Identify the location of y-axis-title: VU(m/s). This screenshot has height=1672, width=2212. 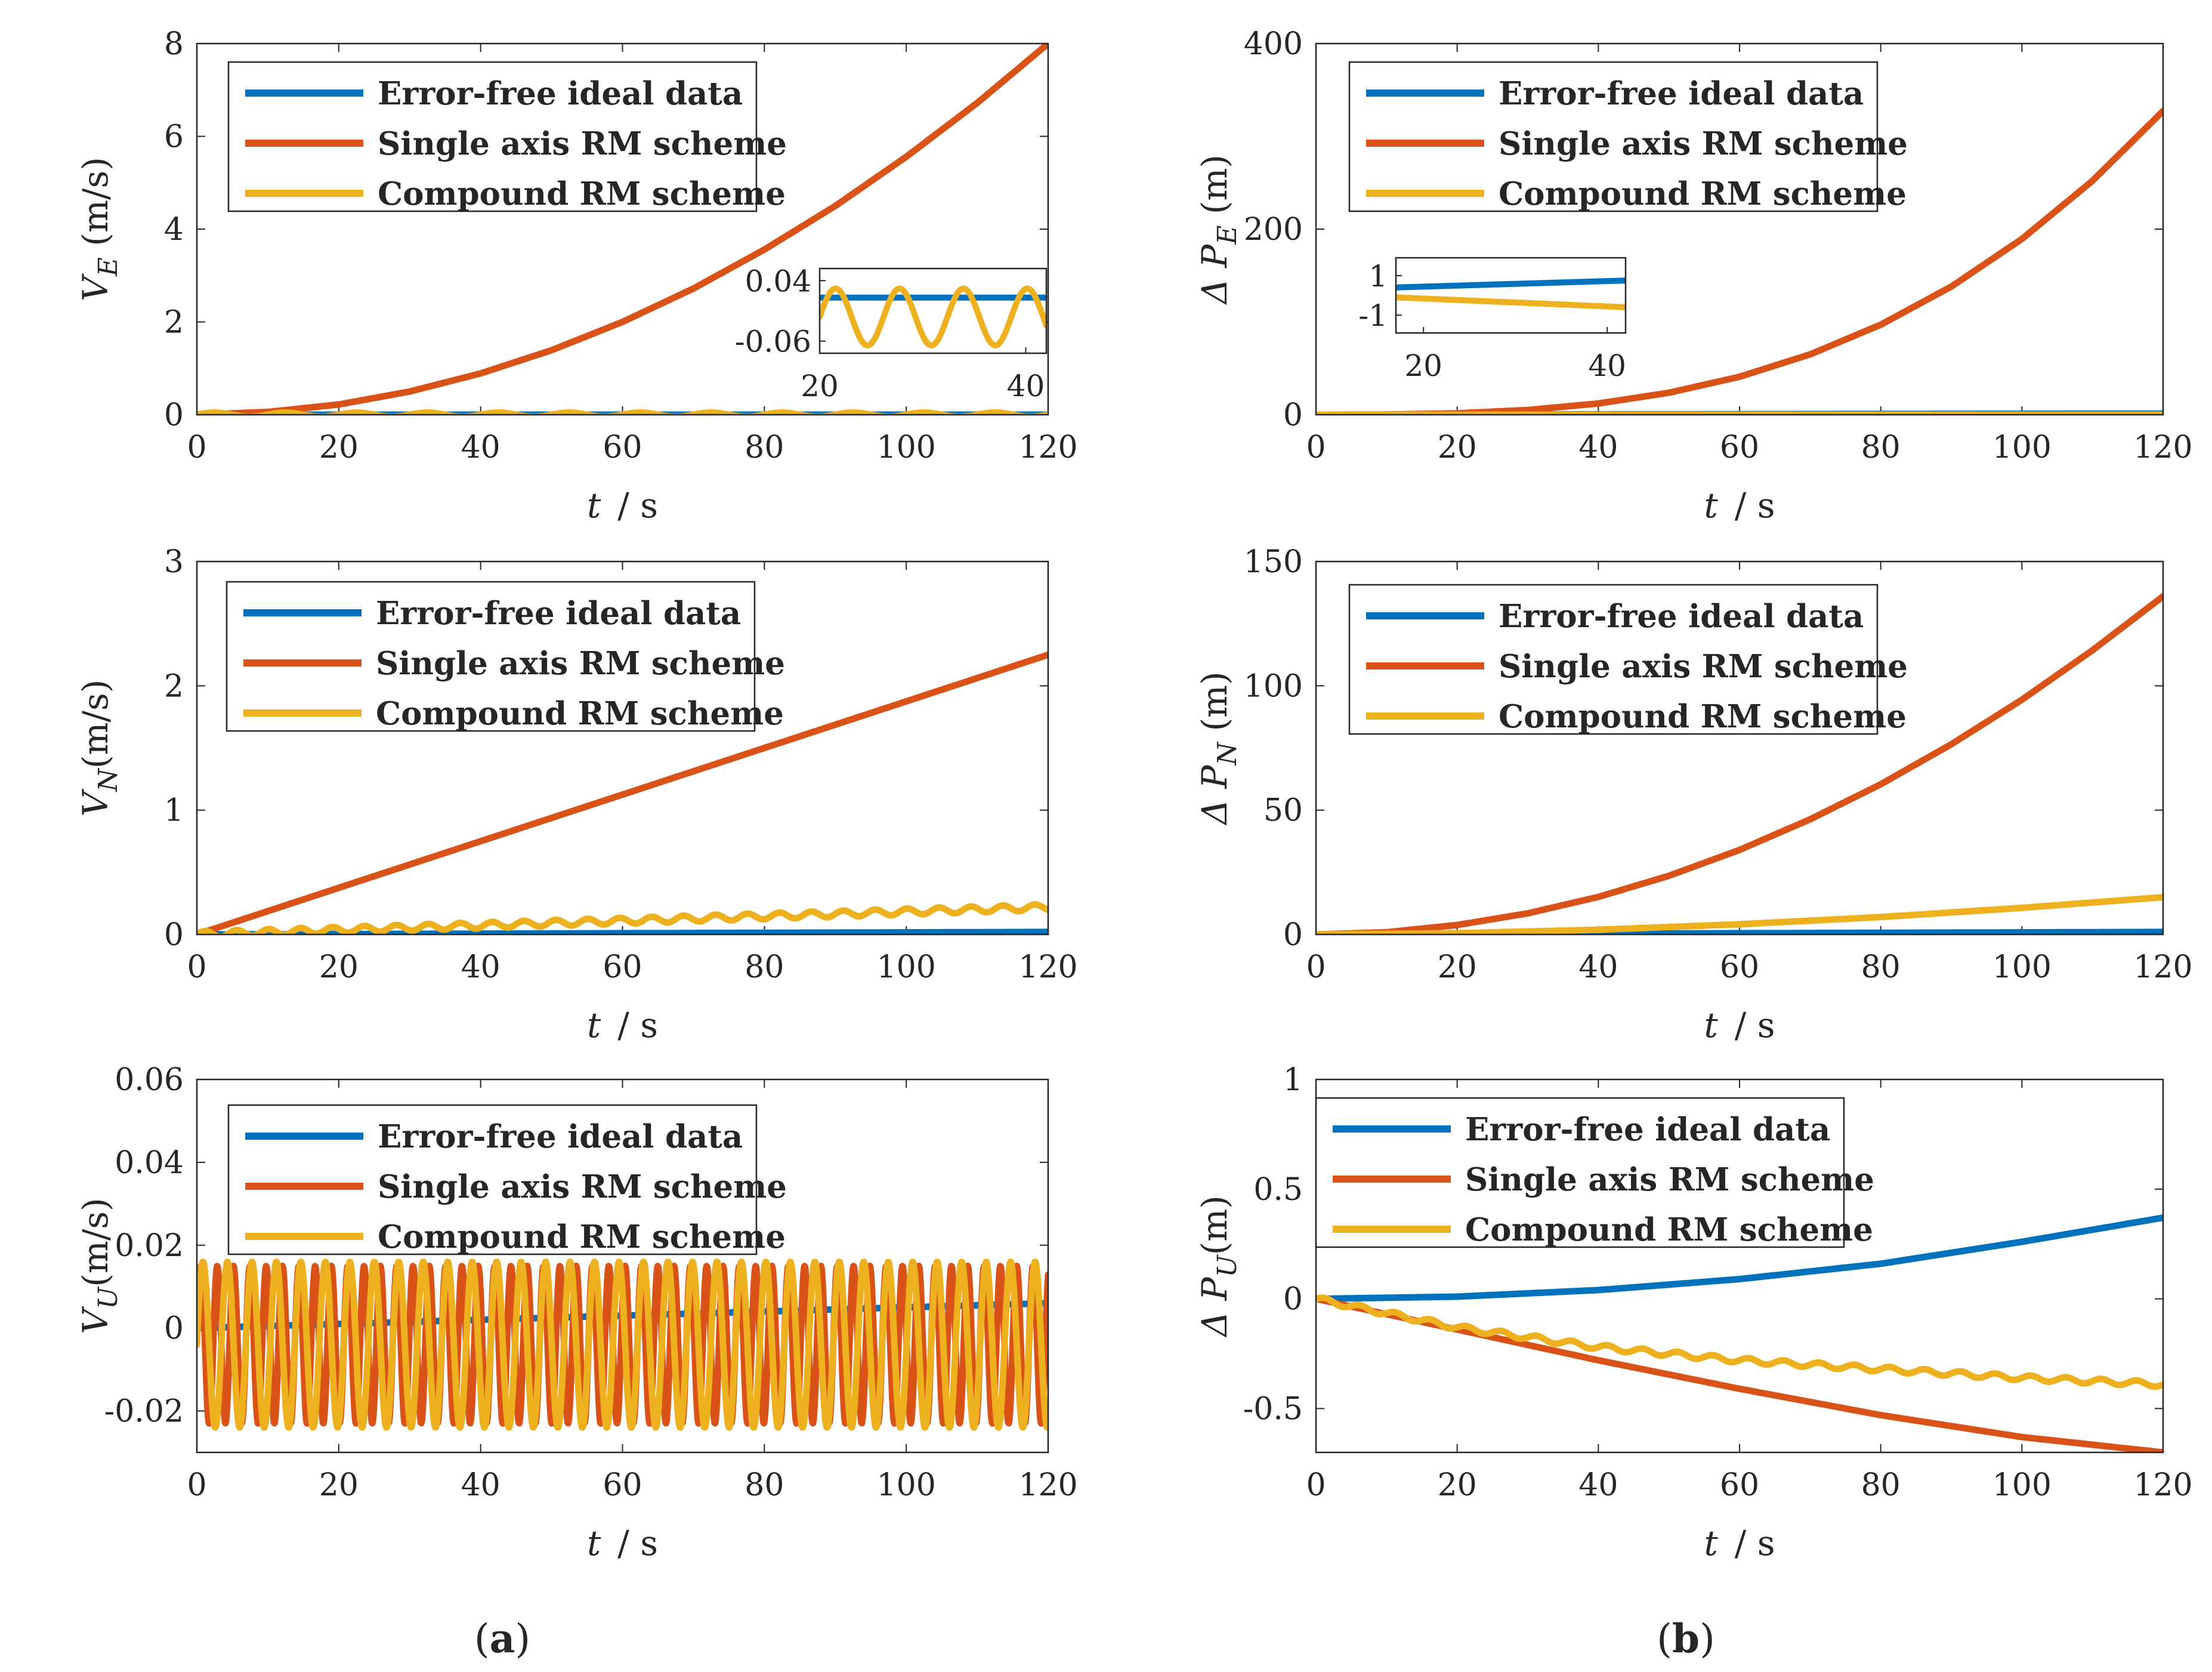
(99, 1266).